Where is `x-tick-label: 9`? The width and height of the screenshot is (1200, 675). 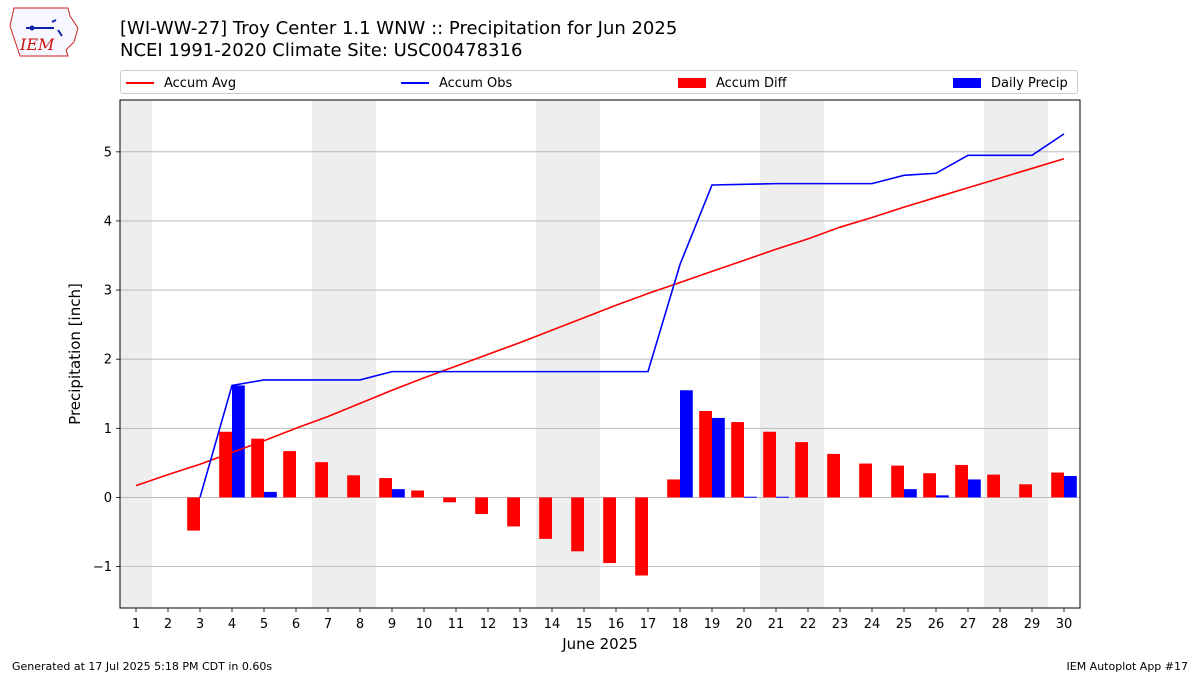 x-tick-label: 9 is located at coordinates (392, 624).